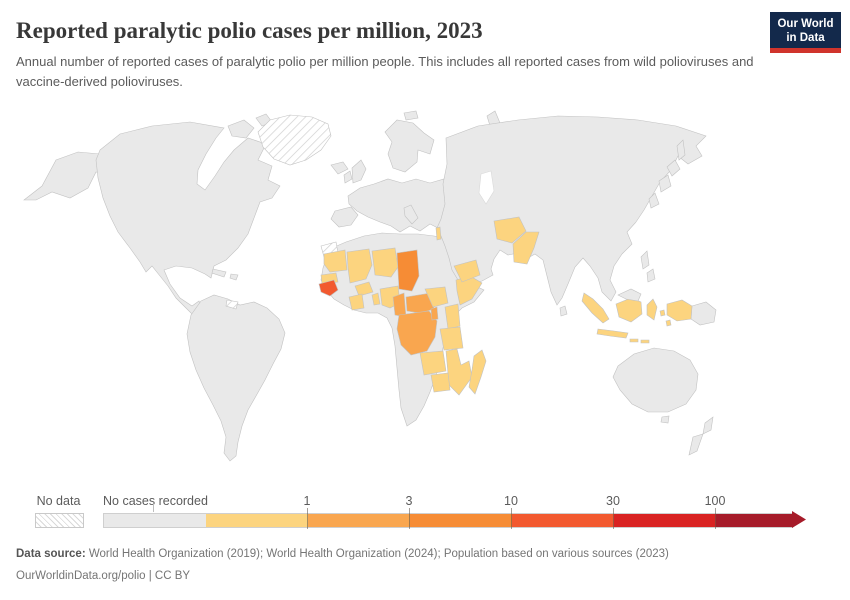 This screenshot has width=850, height=600. I want to click on country-niger, so click(385, 262).